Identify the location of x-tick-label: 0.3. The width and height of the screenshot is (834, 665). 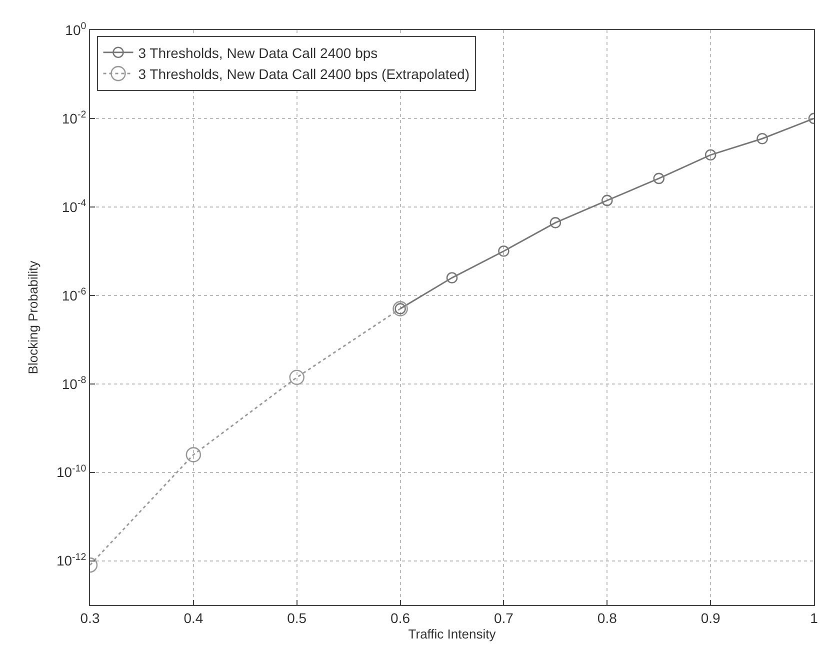
(90, 618).